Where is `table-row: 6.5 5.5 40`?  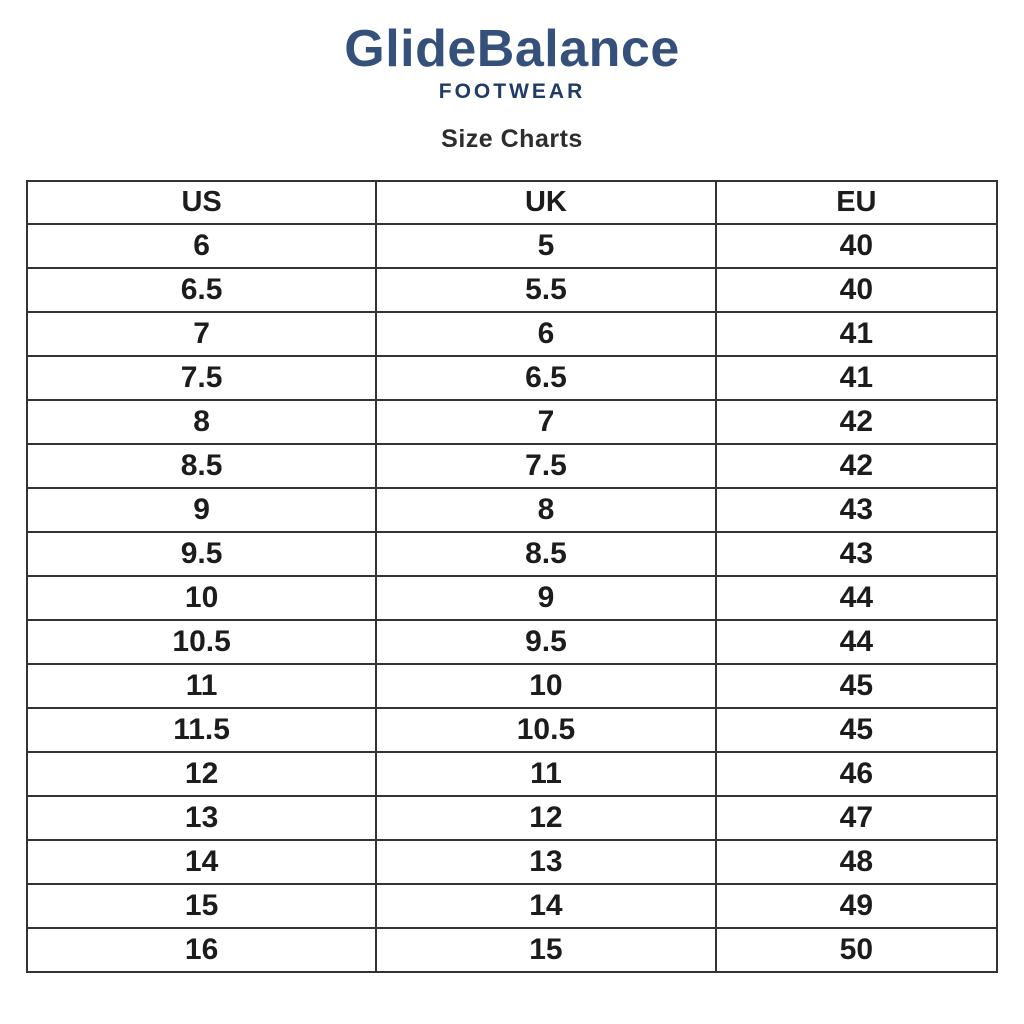 table-row: 6.5 5.5 40 is located at coordinates (512, 289).